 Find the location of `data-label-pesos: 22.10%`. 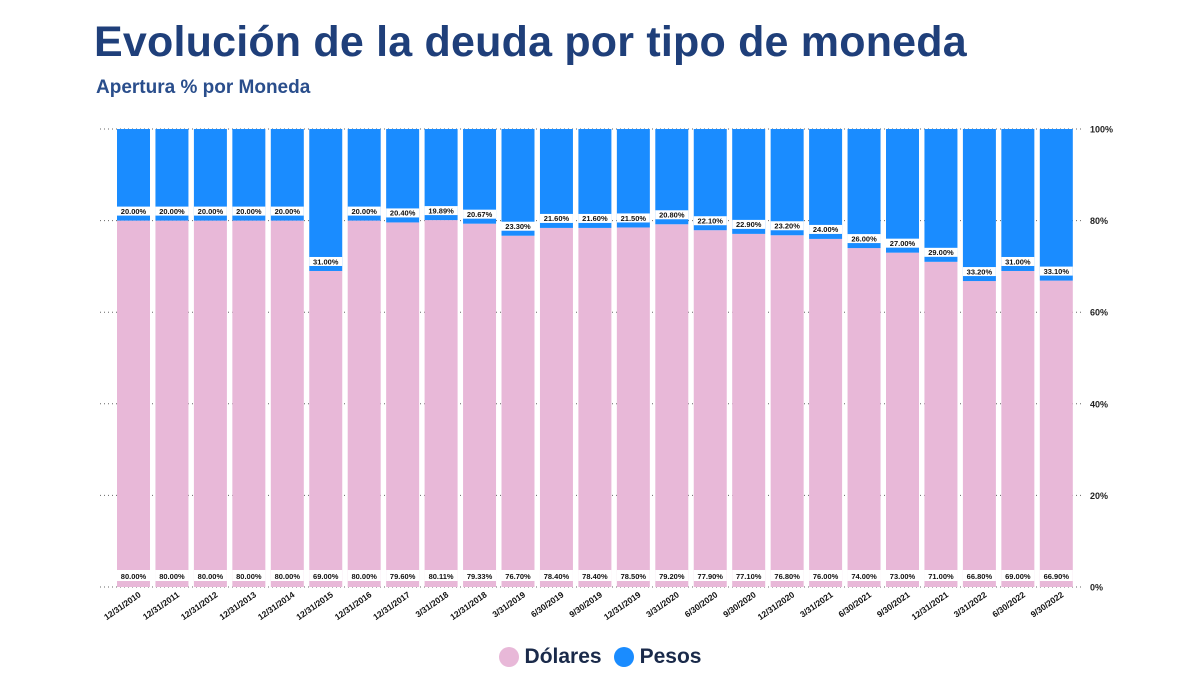

data-label-pesos: 22.10% is located at coordinates (711, 221).